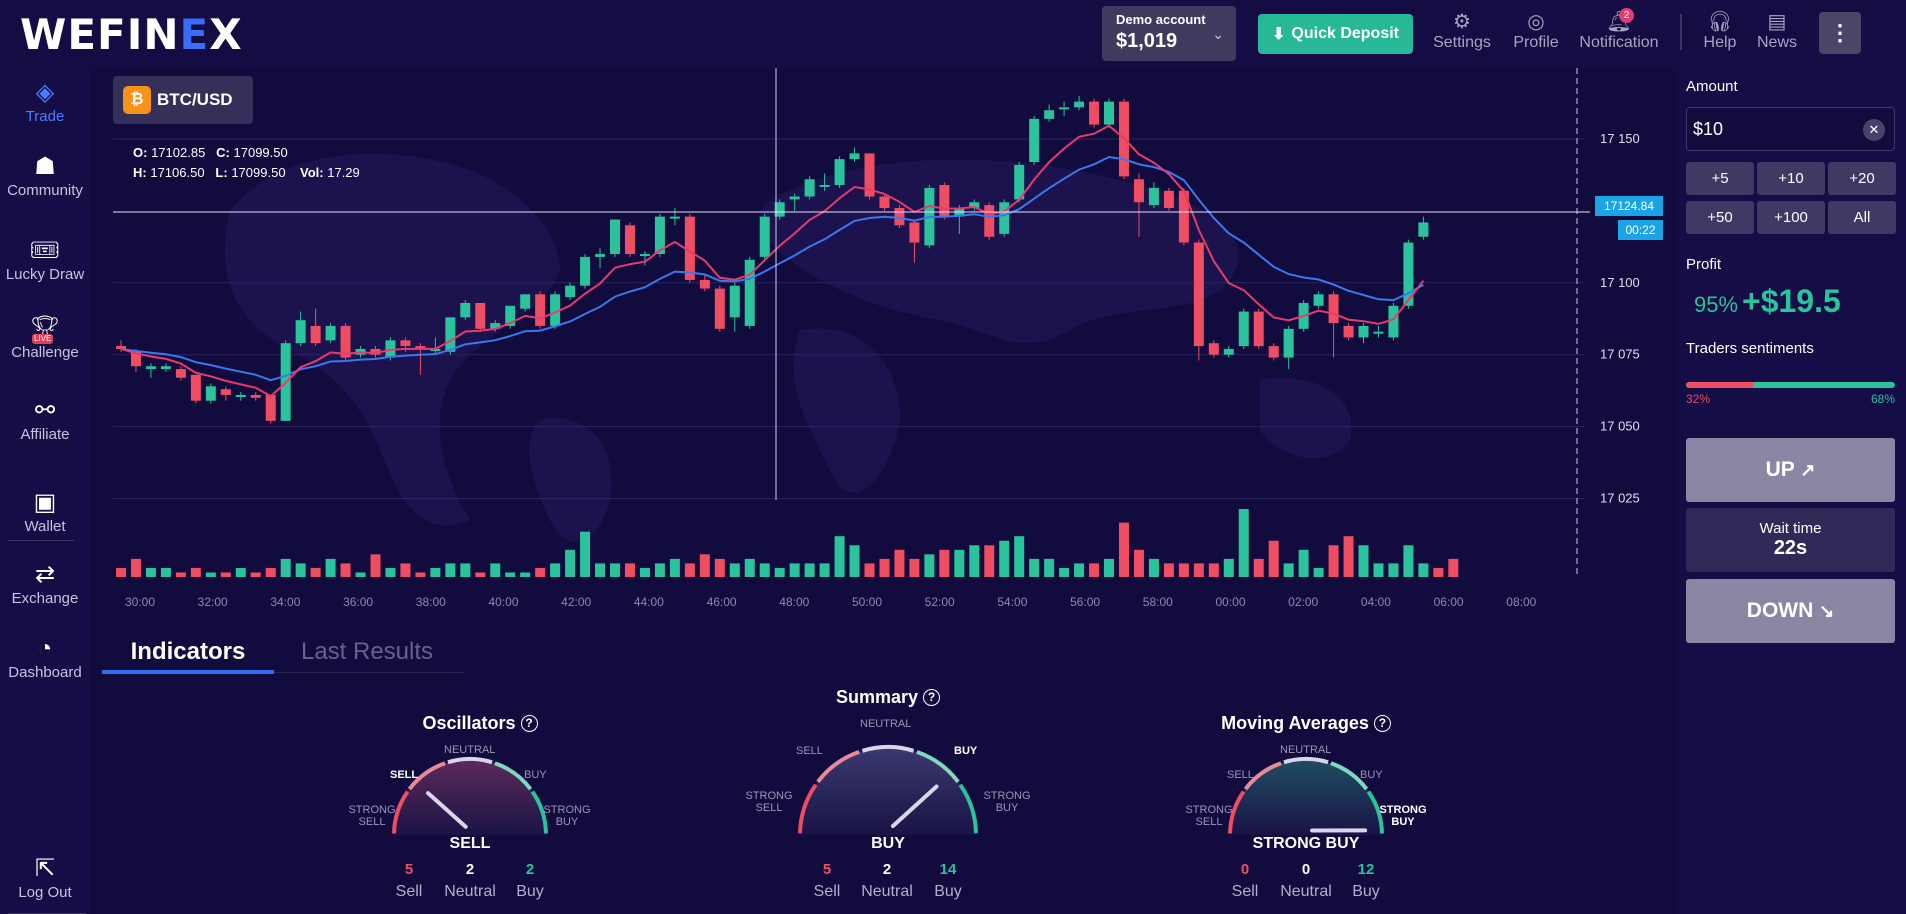 Image resolution: width=1906 pixels, height=914 pixels. Describe the element at coordinates (1712, 86) in the screenshot. I see `amount-label: Amount` at that location.